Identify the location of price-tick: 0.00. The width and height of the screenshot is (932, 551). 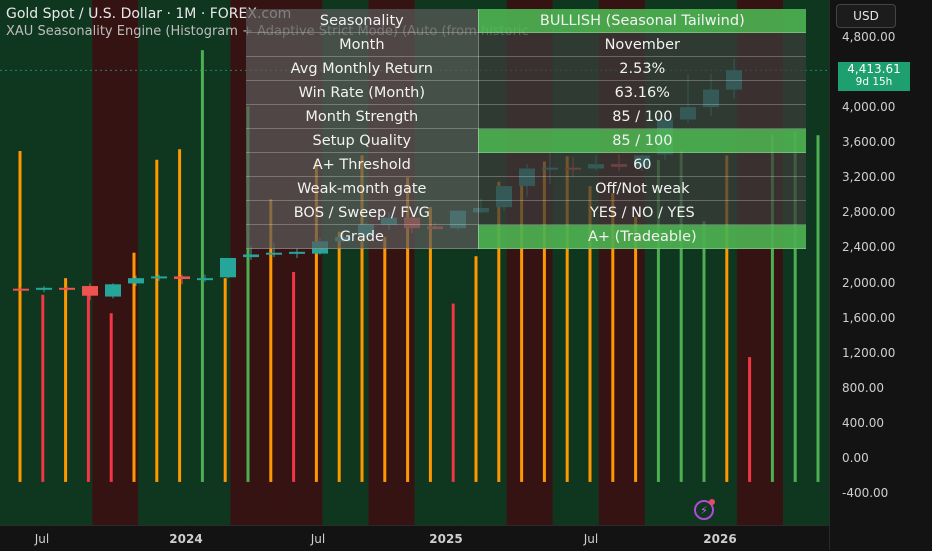
(855, 457).